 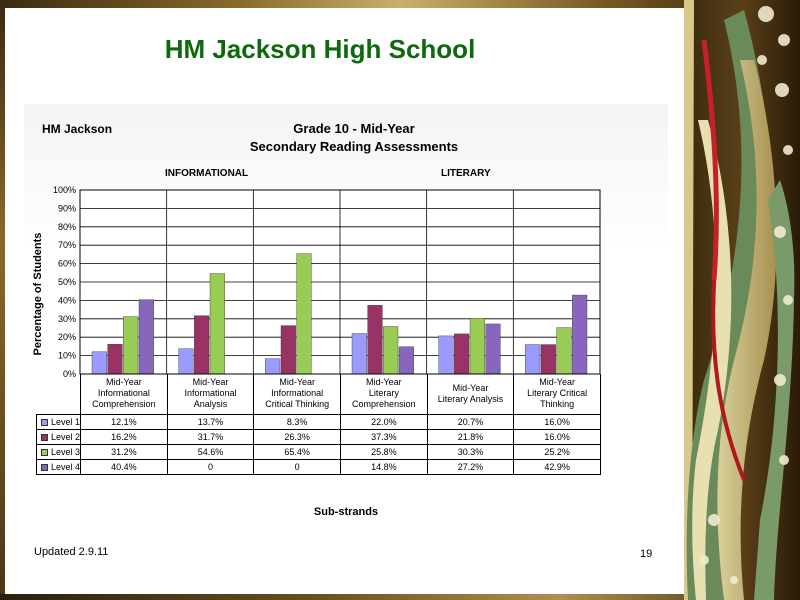 I want to click on category-label: Mid-Year Literary Critical Thinking, so click(x=557, y=394).